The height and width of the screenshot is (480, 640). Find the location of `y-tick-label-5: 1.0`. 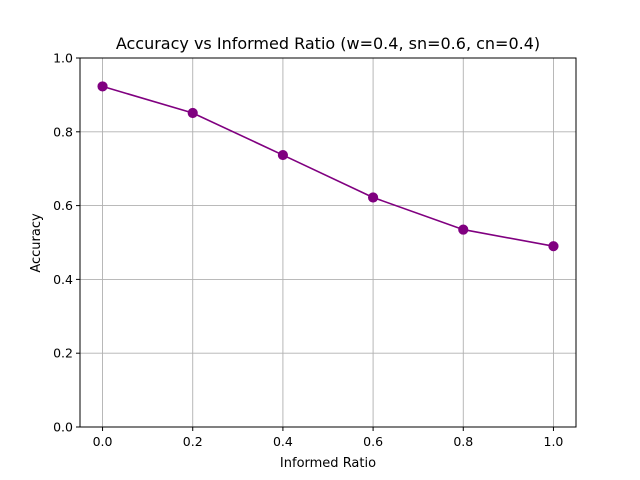

y-tick-label-5: 1.0 is located at coordinates (63, 58).